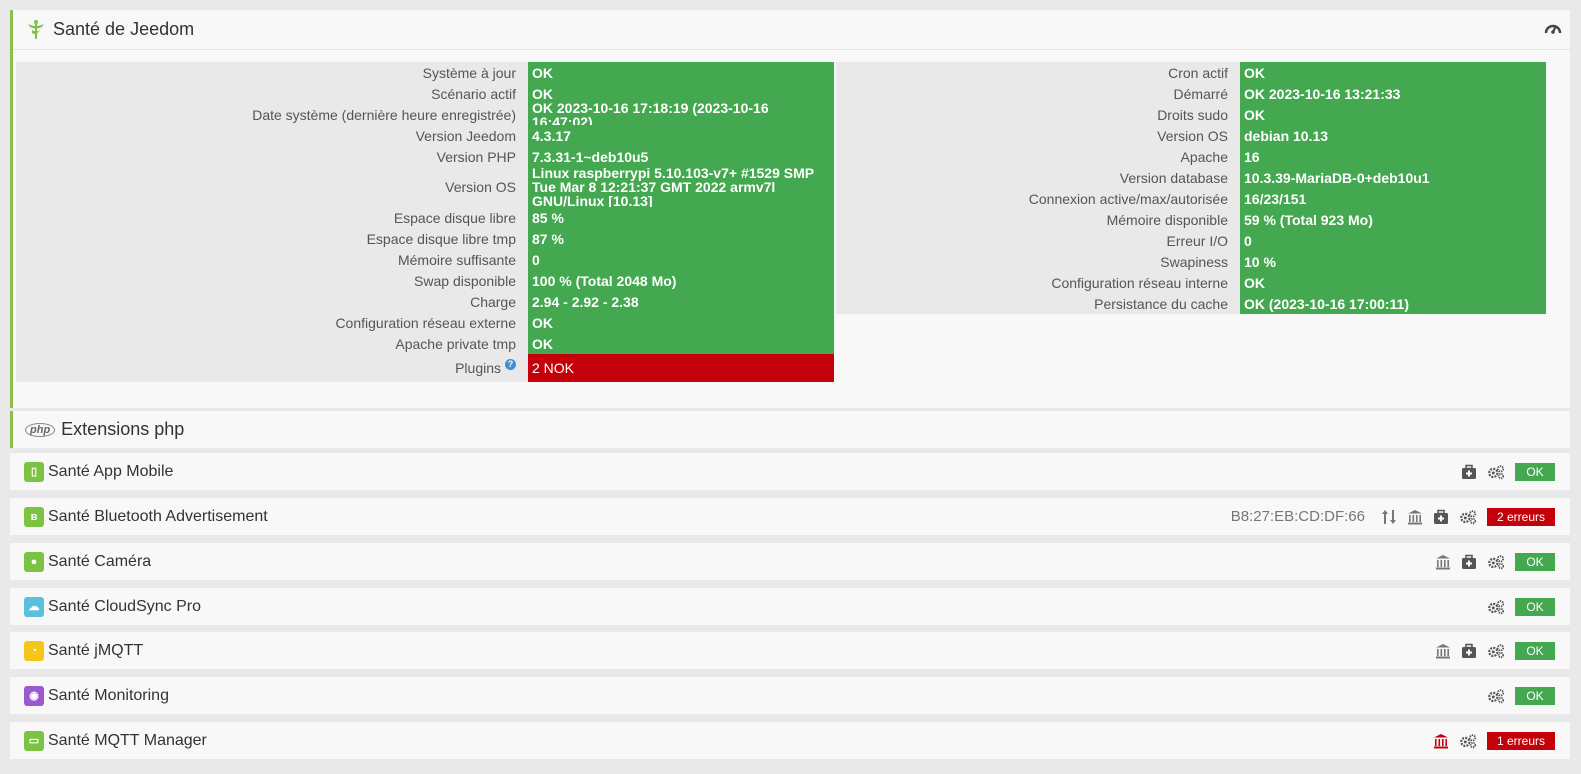  Describe the element at coordinates (272, 93) in the screenshot. I see `health-label: Scénario actif` at that location.